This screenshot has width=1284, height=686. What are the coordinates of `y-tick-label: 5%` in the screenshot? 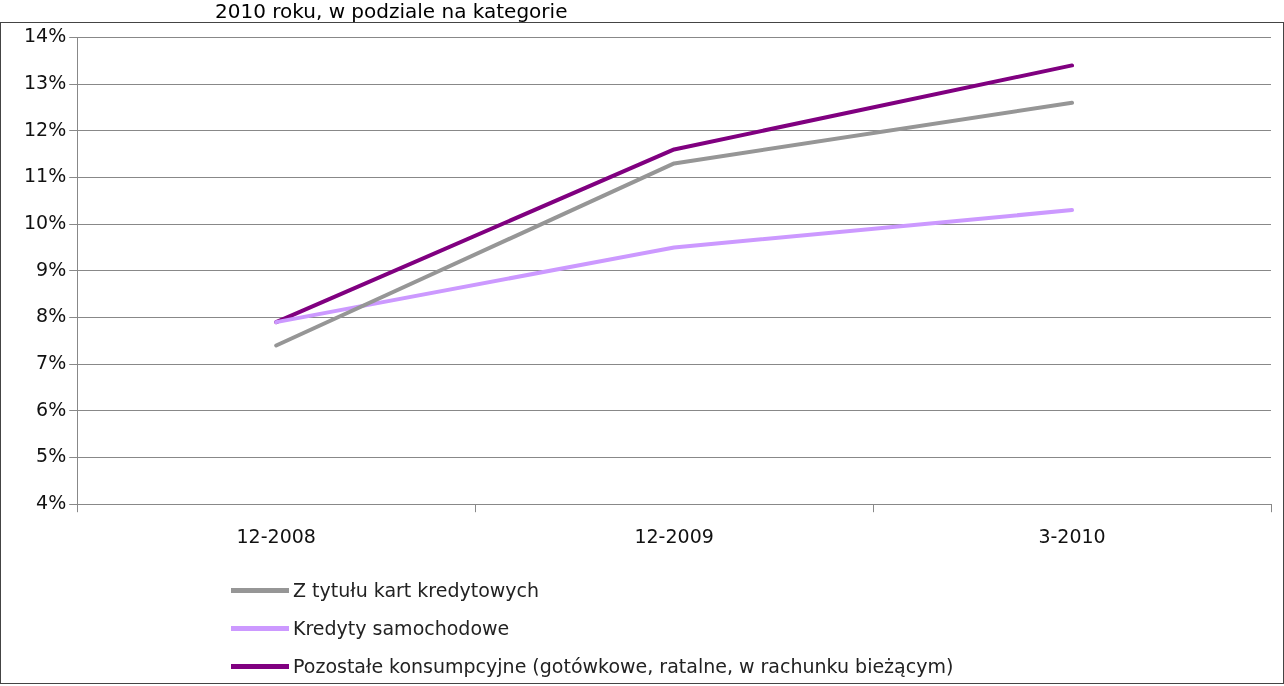 It's located at (51, 455).